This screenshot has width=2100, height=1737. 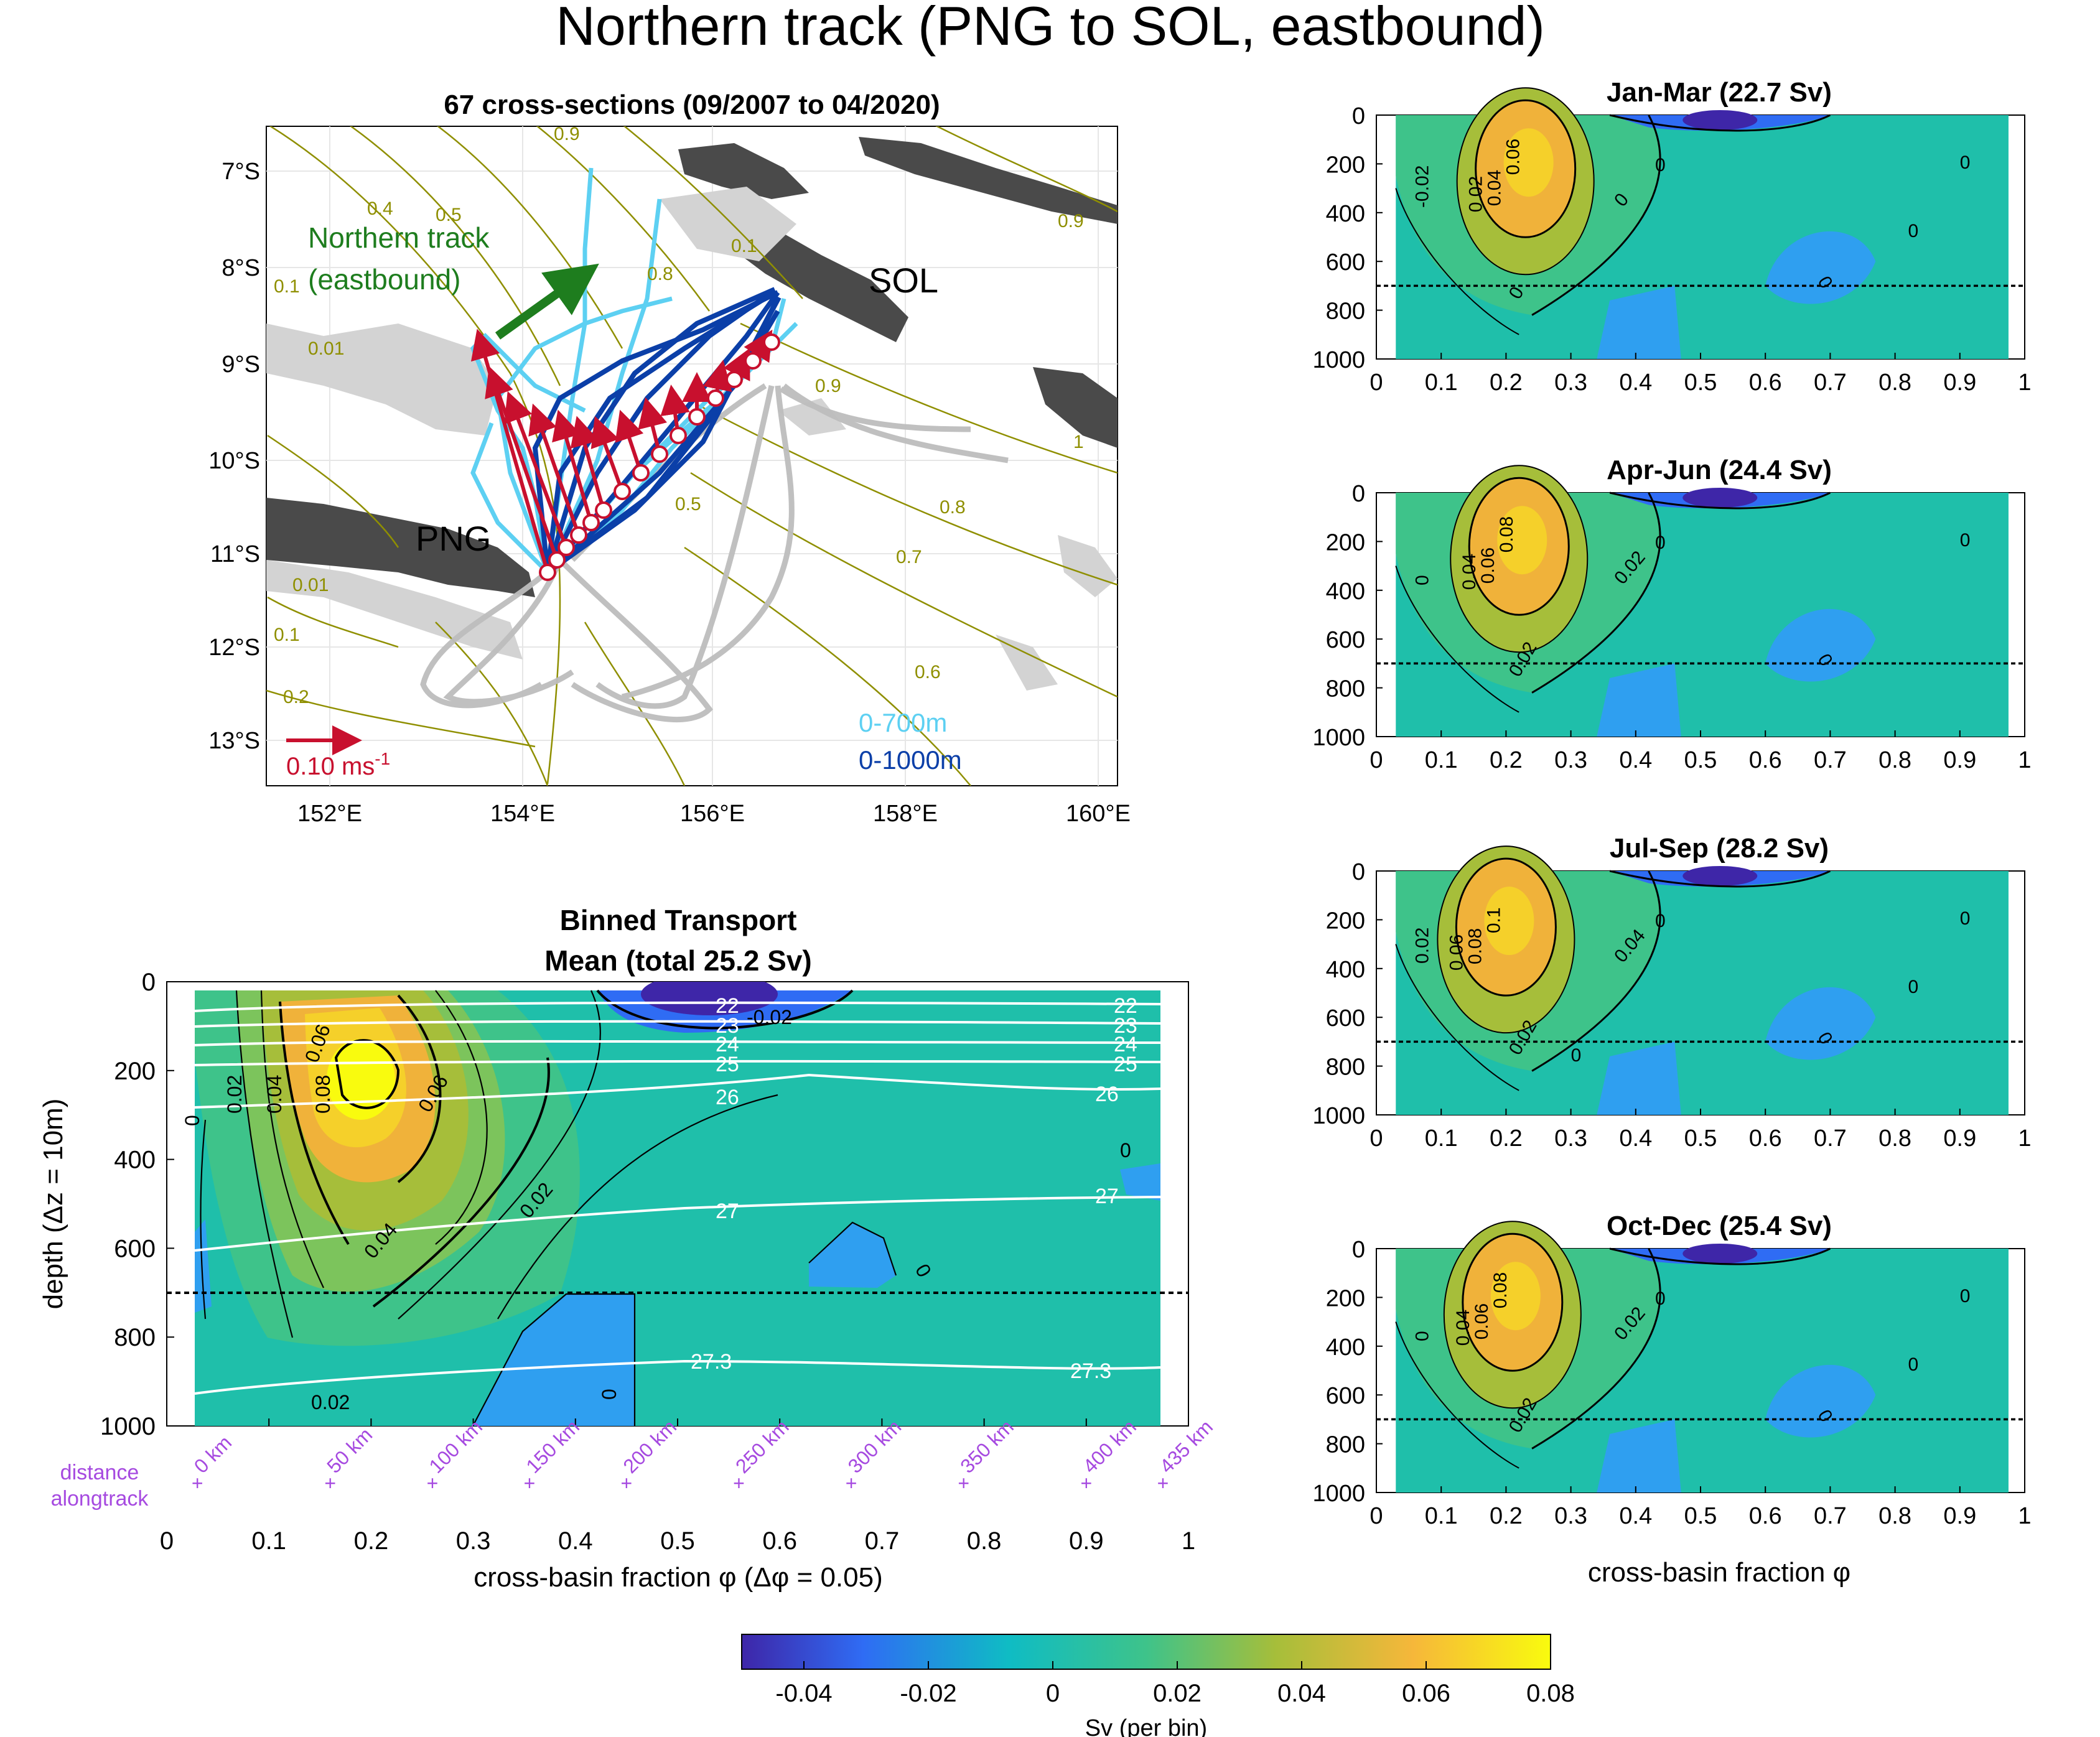 I want to click on svg-text: 9°S, so click(x=241, y=365).